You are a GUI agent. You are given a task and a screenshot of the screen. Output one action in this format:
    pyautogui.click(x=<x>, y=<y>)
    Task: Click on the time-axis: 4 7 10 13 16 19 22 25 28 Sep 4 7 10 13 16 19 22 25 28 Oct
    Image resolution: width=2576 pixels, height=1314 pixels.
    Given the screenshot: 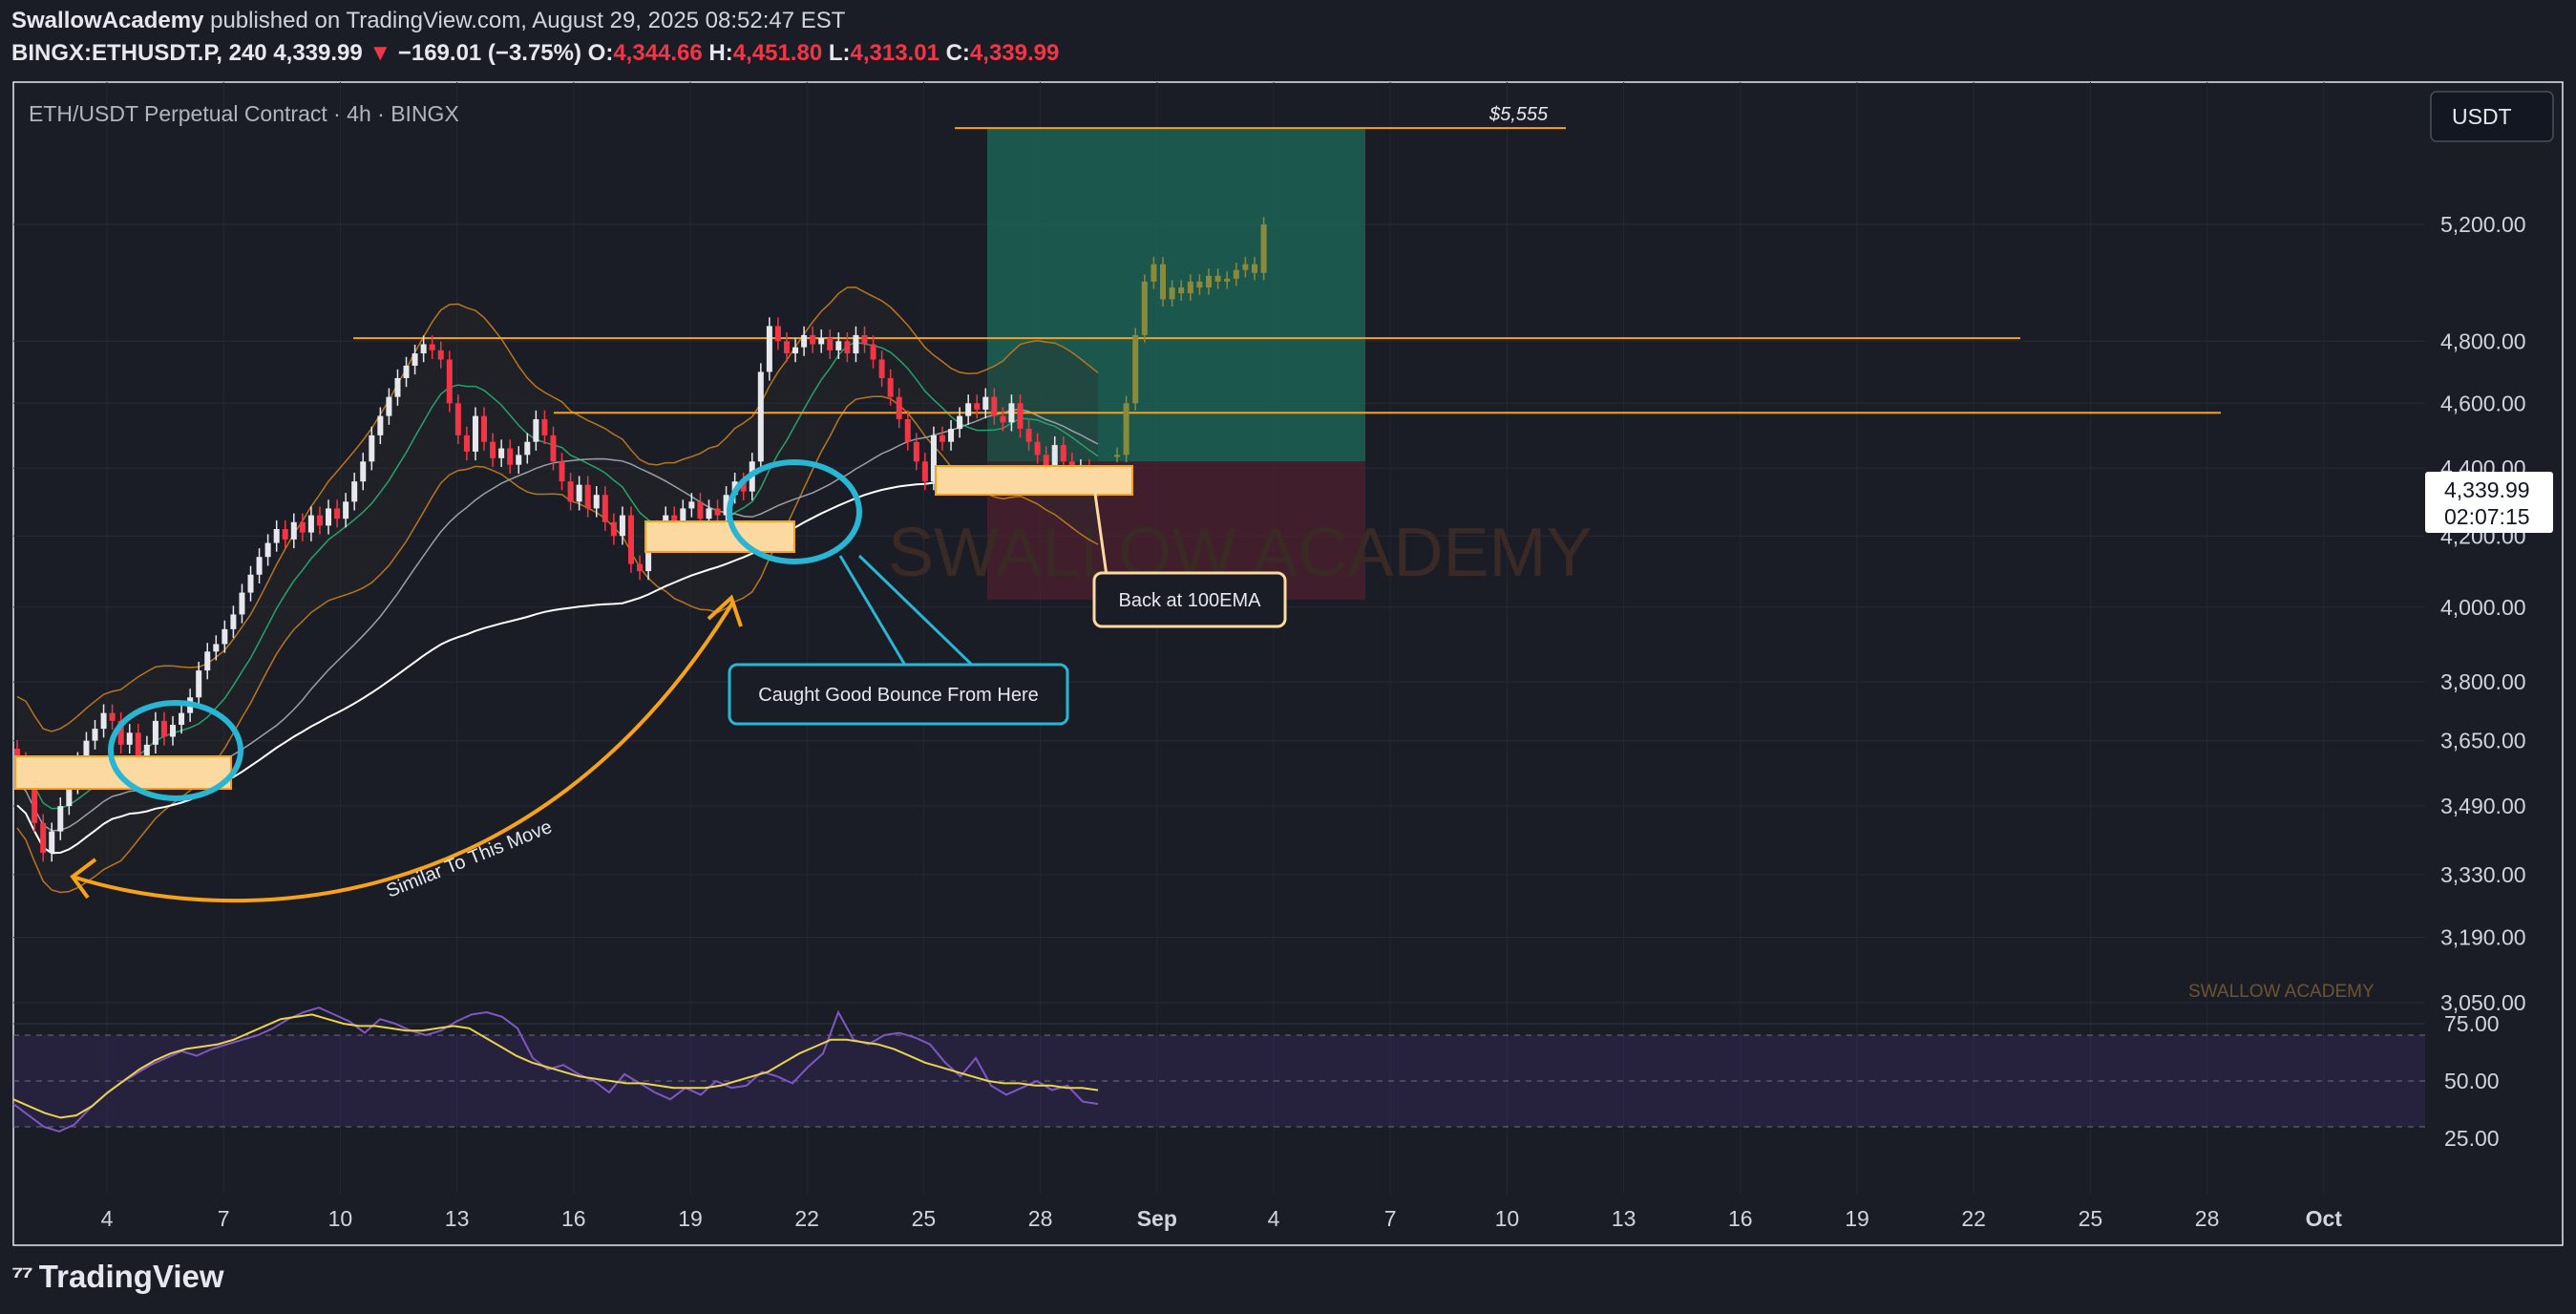 What is the action you would take?
    pyautogui.click(x=1222, y=1218)
    